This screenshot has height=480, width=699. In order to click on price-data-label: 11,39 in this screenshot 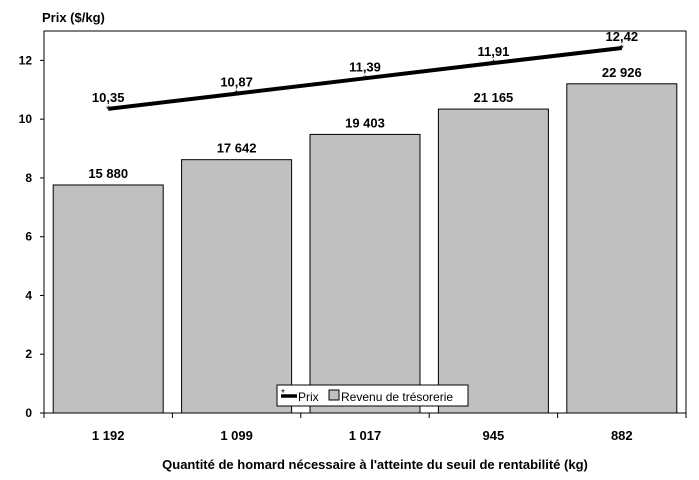, I will do `click(365, 66)`.